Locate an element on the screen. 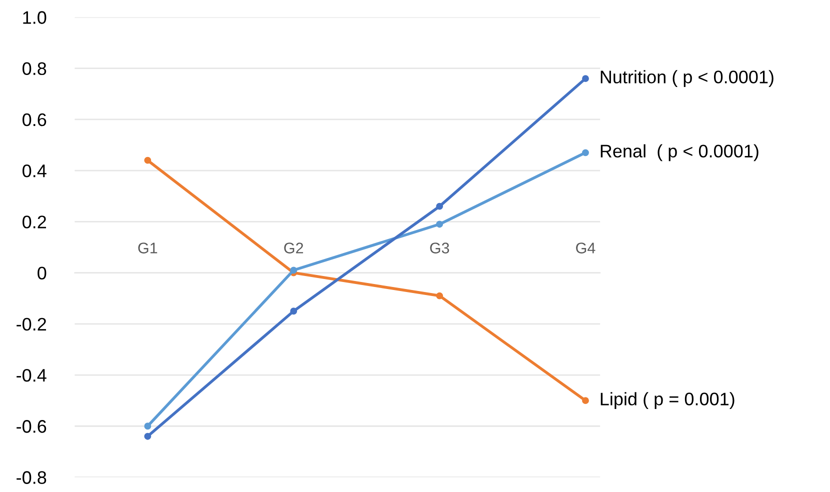  y-tick-label: -0.4 is located at coordinates (31, 375).